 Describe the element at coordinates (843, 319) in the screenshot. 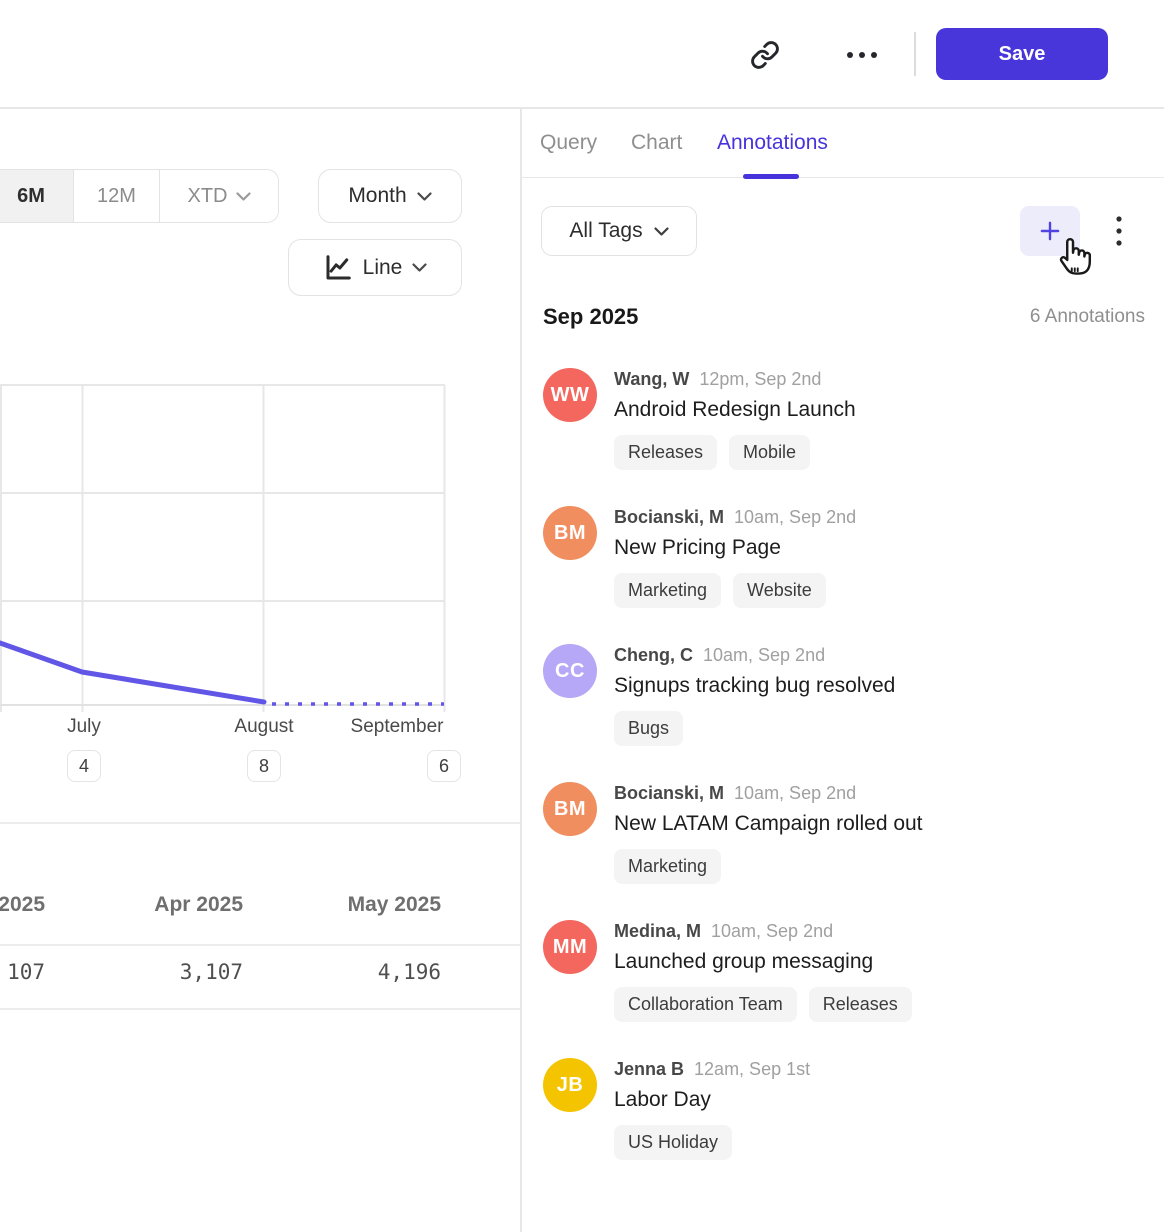

I see `month-group-header: Sep 2025 6 Annotations` at that location.